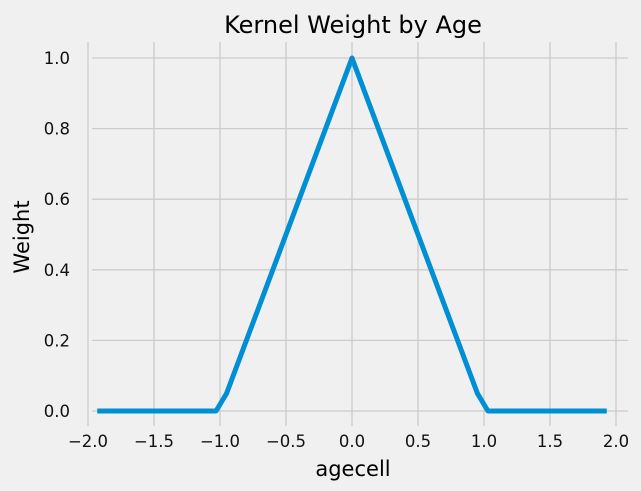 The width and height of the screenshot is (641, 491). I want to click on x-tick-label: −2.0, so click(88, 441).